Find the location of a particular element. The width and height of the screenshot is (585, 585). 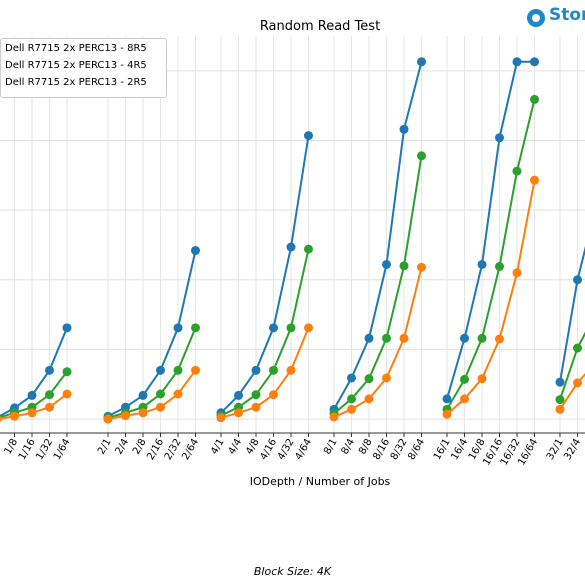

x-tick-label: 4/4 is located at coordinates (236, 446).